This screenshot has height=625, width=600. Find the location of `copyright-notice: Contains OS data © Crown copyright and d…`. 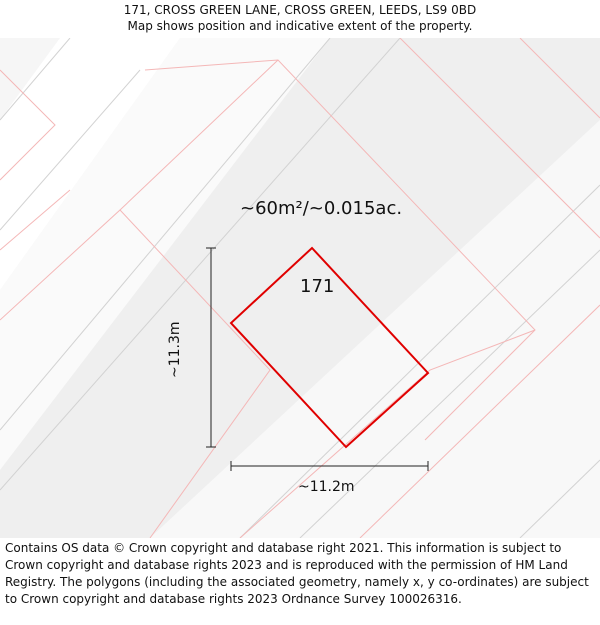

copyright-notice: Contains OS data © Crown copyright and d… is located at coordinates (297, 573).